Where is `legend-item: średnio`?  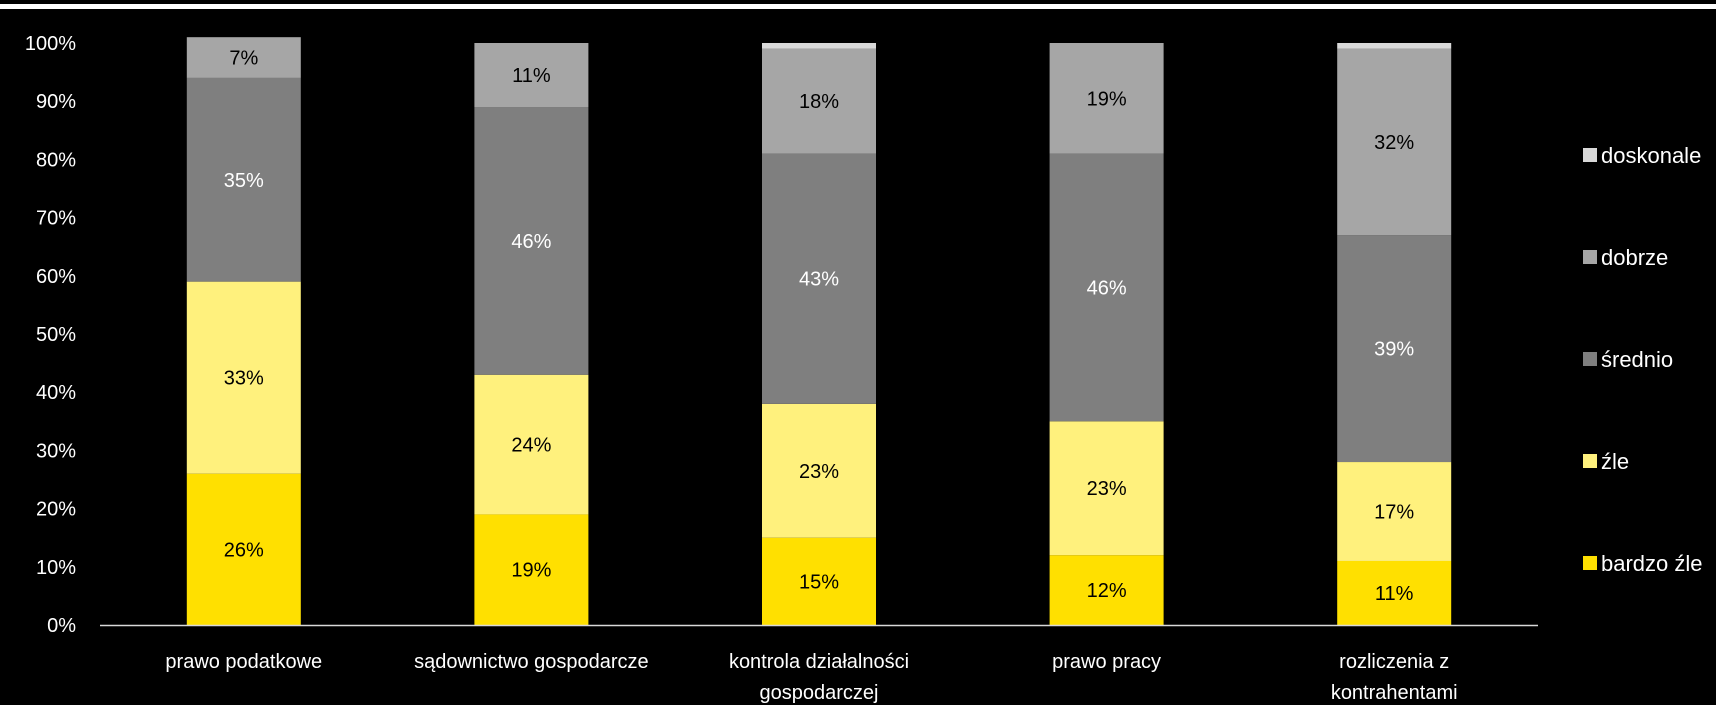
legend-item: średnio is located at coordinates (1628, 359).